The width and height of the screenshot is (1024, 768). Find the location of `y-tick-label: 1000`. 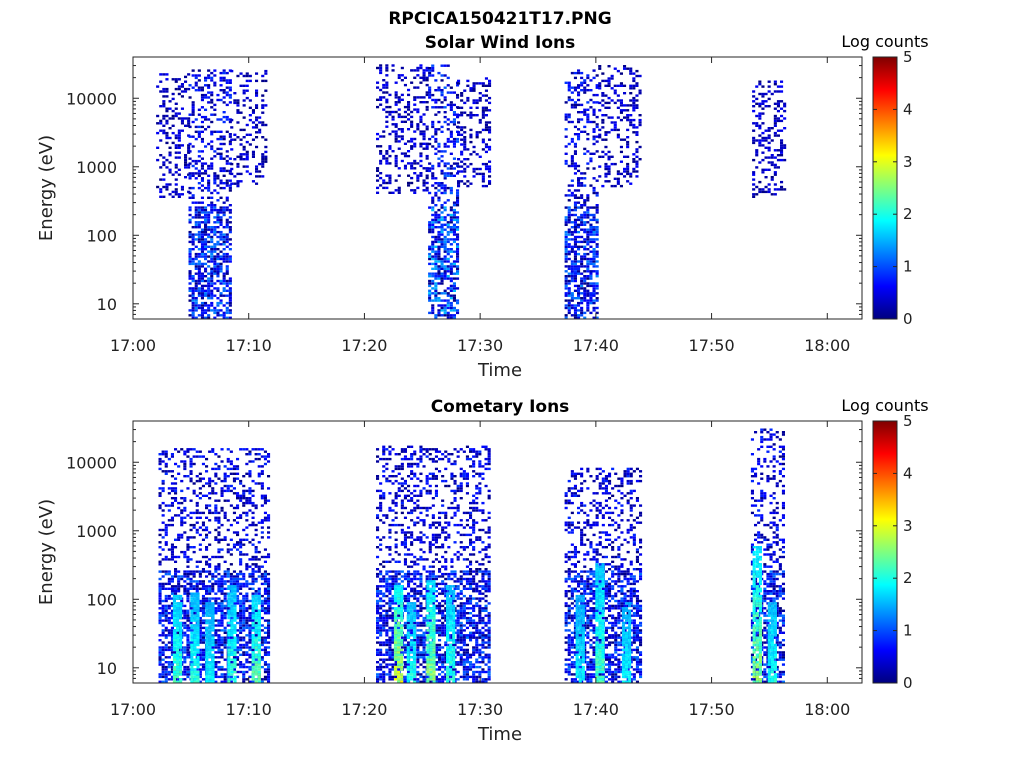

y-tick-label: 1000 is located at coordinates (96, 167).